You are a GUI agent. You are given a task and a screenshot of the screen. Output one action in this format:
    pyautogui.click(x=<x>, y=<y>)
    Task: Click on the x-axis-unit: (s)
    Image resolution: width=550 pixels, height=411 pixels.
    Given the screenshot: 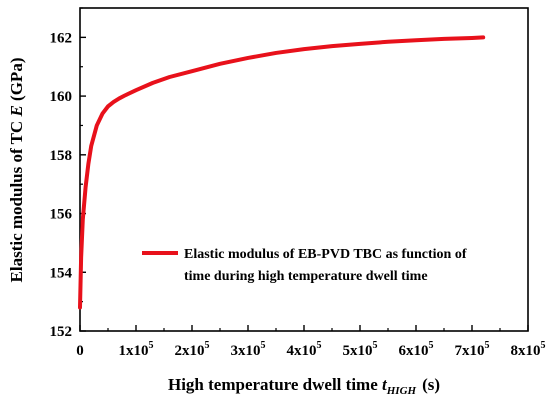 What is the action you would take?
    pyautogui.click(x=431, y=384)
    